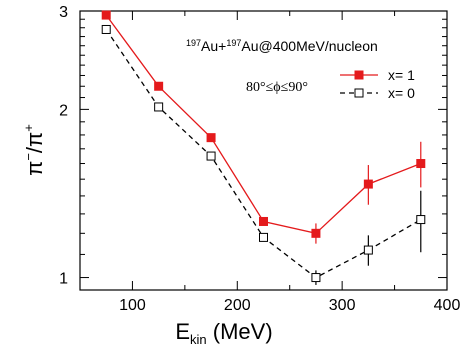  I want to click on legend-item: x= 1, so click(377, 75).